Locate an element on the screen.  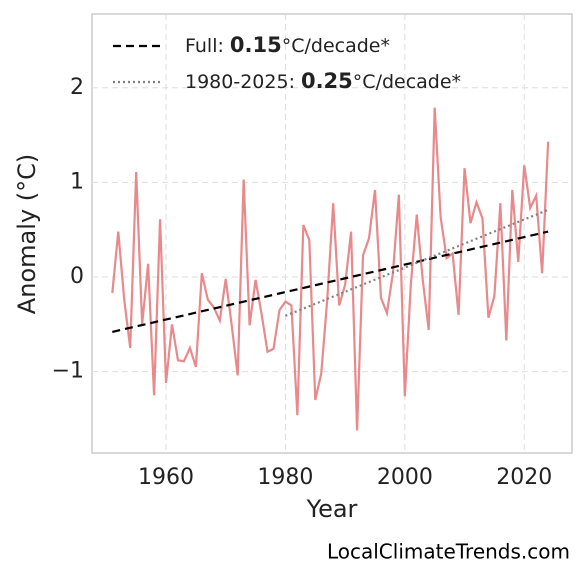
y-tick-label: −1 is located at coordinates (68, 371).